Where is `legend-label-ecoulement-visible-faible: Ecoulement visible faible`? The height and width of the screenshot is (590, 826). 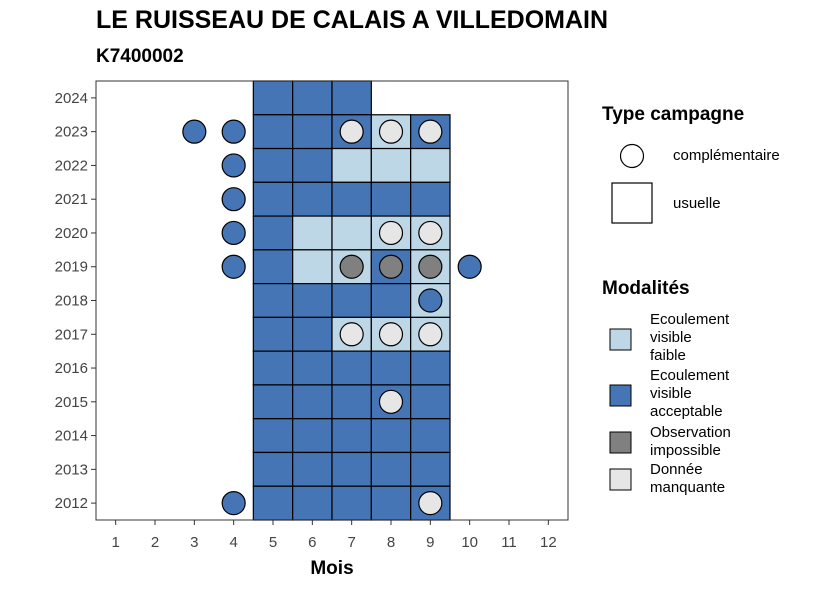
legend-label-ecoulement-visible-faible: Ecoulement visible faible is located at coordinates (689, 338).